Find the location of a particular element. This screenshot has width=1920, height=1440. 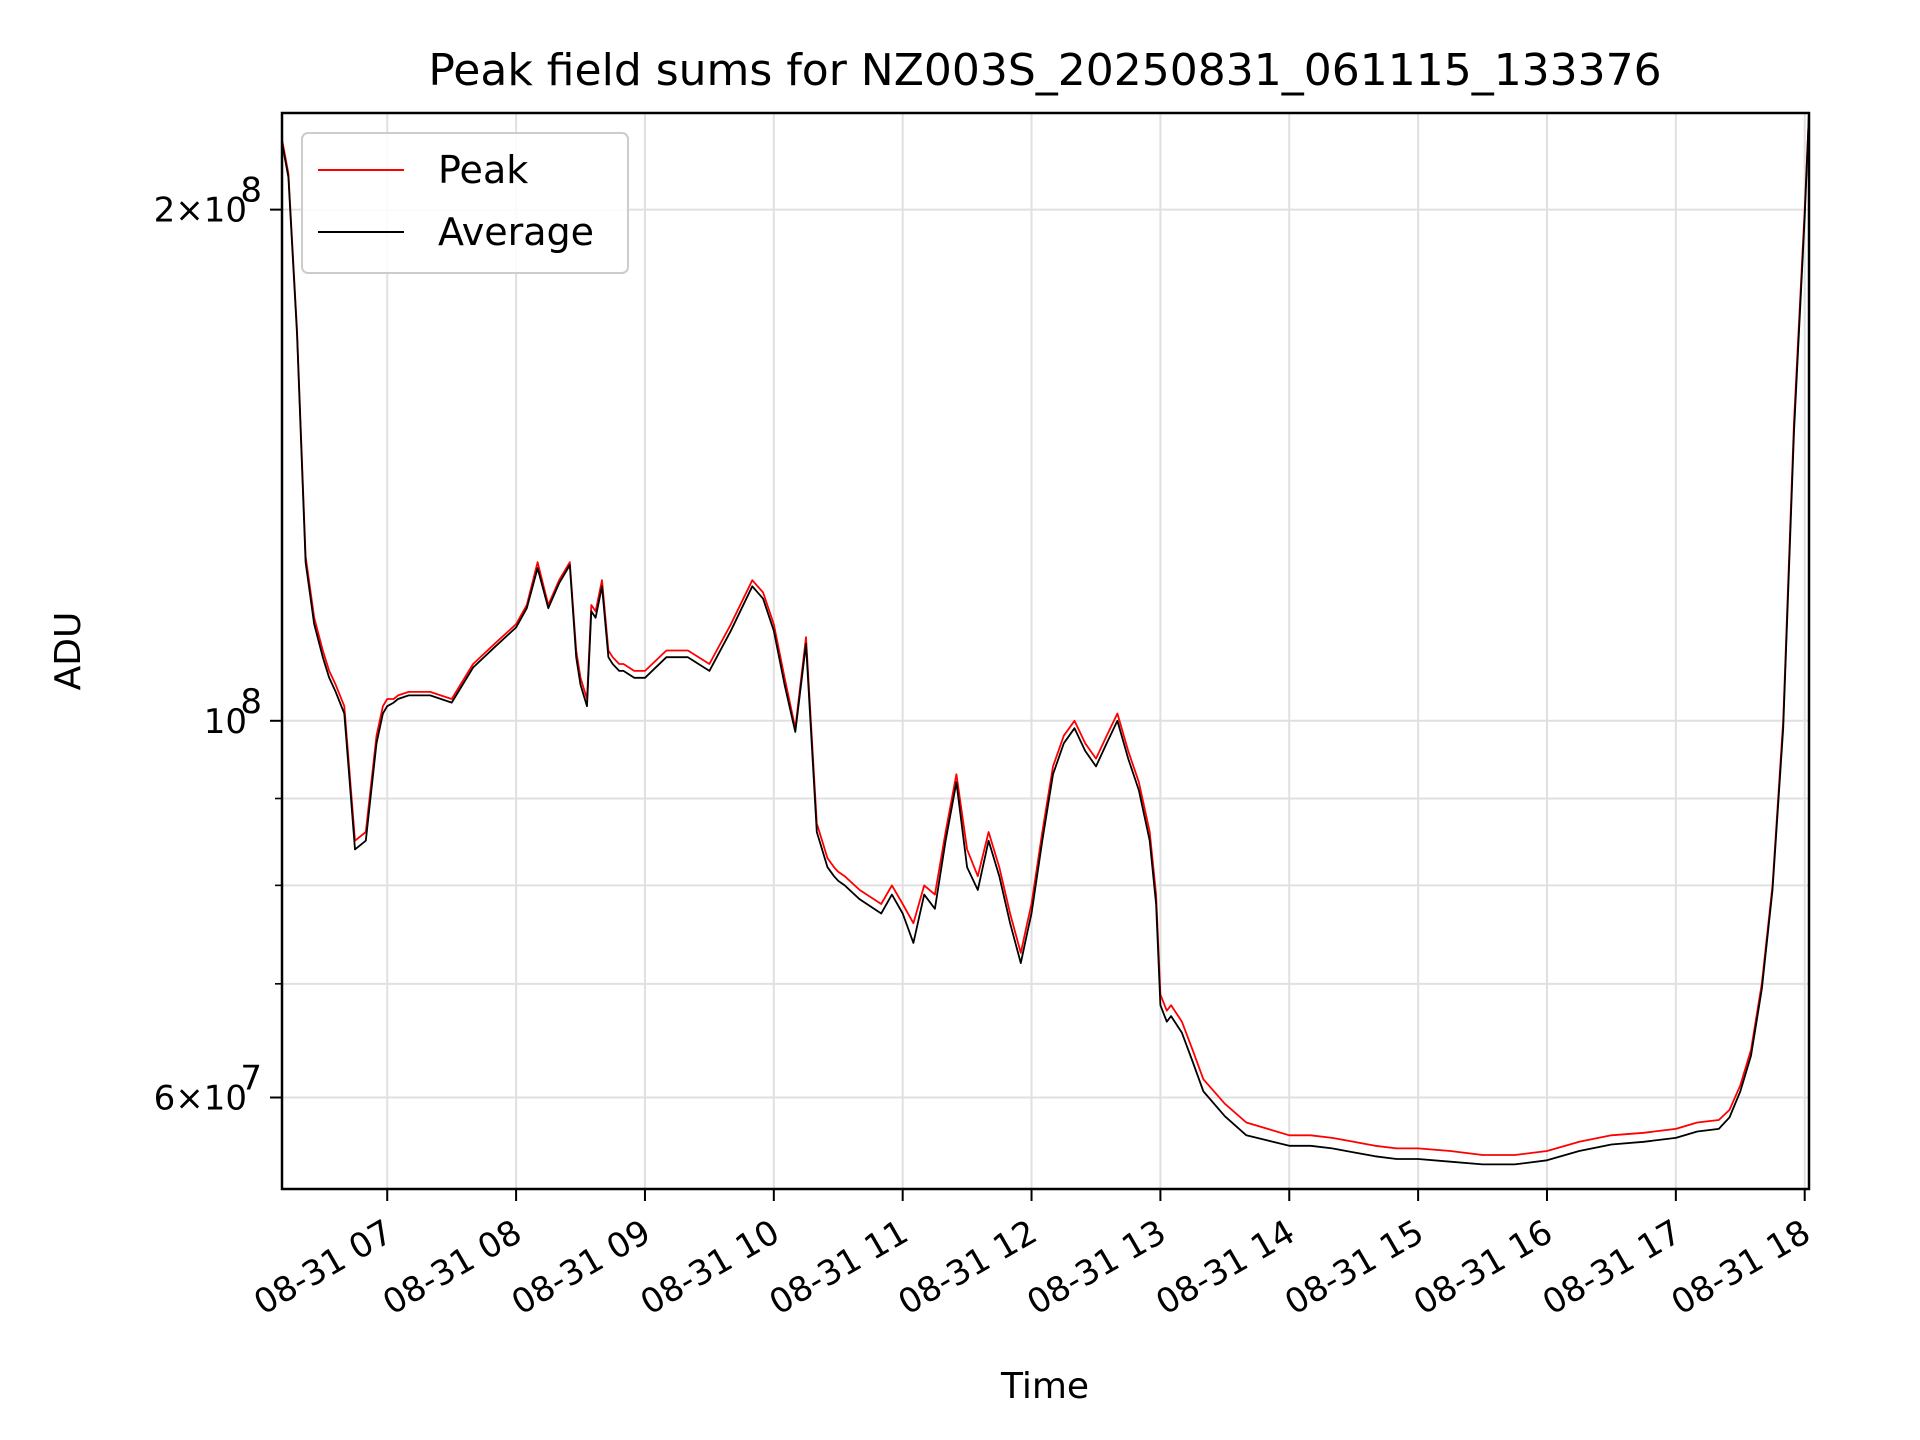

legend: Peak Average is located at coordinates (465, 203).